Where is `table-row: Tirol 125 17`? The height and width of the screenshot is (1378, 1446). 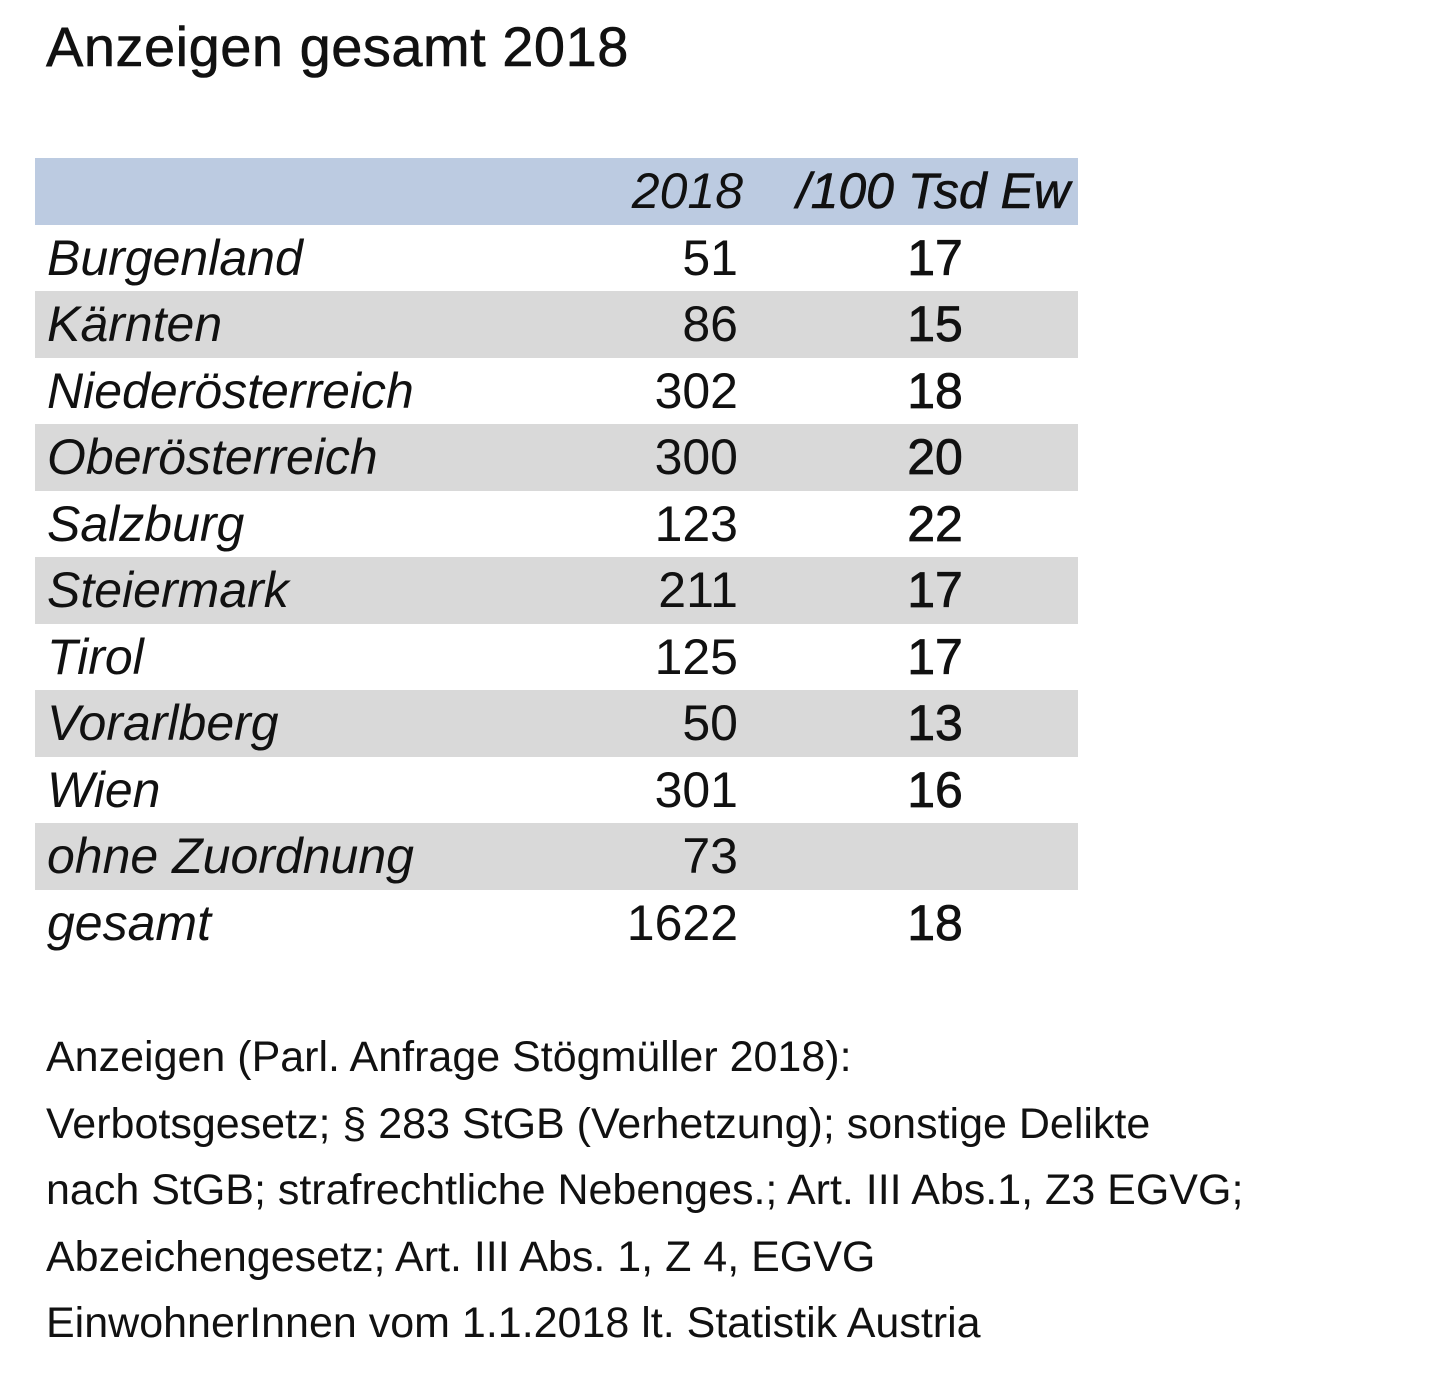 table-row: Tirol 125 17 is located at coordinates (556, 657).